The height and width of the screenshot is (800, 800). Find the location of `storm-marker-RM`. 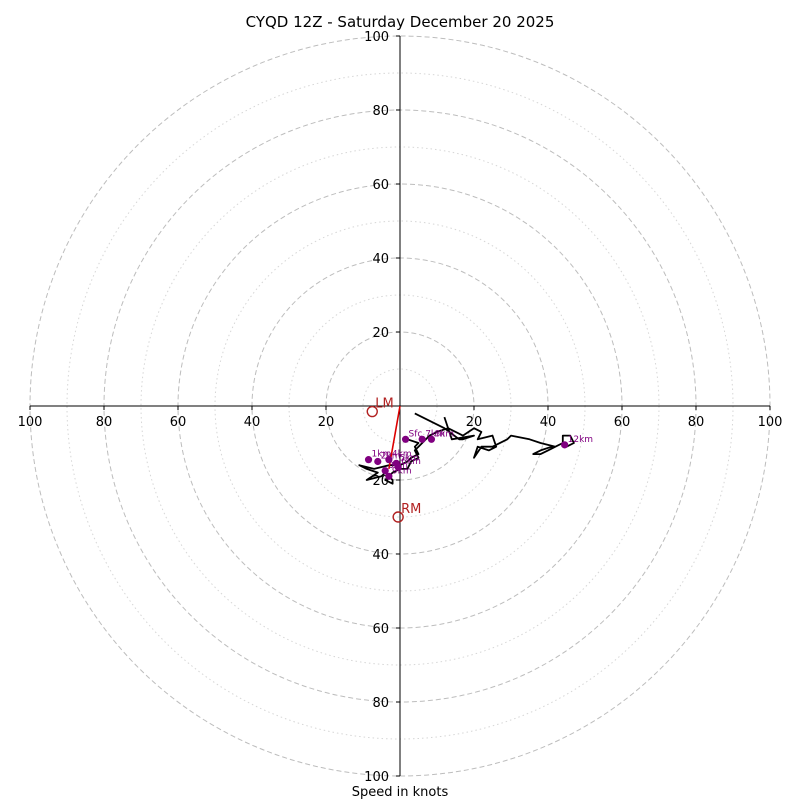

storm-marker-RM is located at coordinates (398, 517).